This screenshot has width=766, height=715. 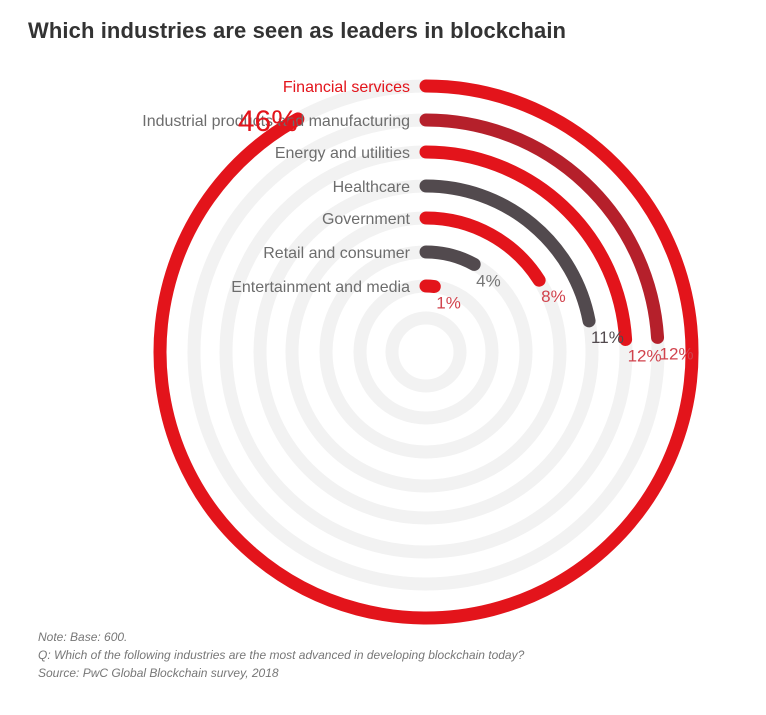 I want to click on category-label-entertainment-and-media: Entertainment and media, so click(x=320, y=287).